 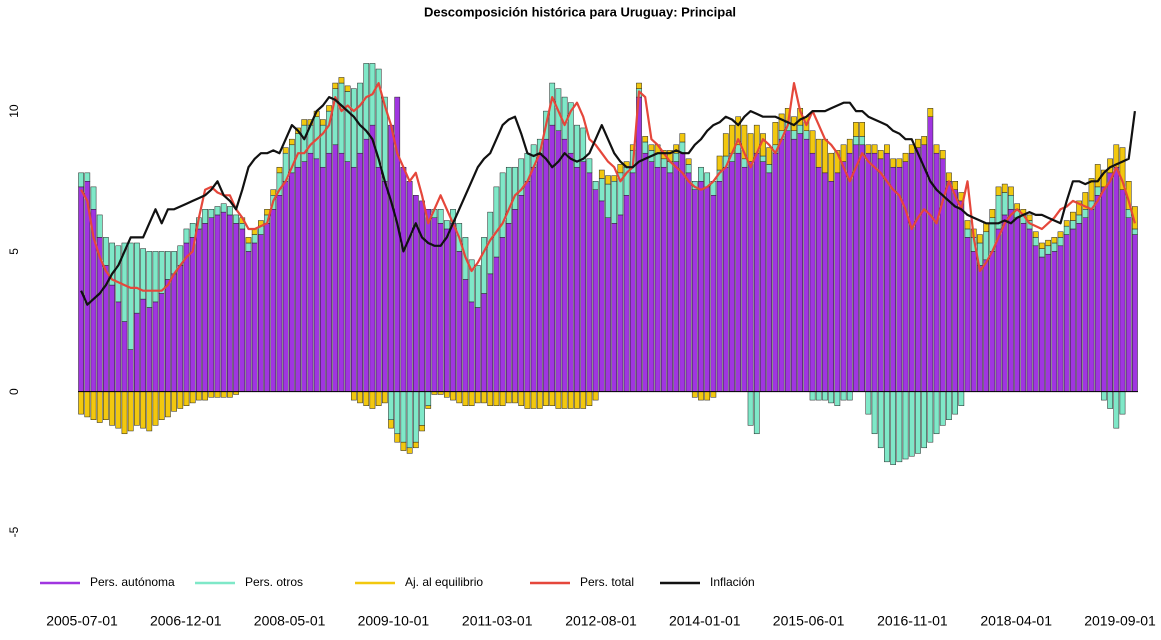 I want to click on legend-label: Pers. total, so click(x=607, y=582).